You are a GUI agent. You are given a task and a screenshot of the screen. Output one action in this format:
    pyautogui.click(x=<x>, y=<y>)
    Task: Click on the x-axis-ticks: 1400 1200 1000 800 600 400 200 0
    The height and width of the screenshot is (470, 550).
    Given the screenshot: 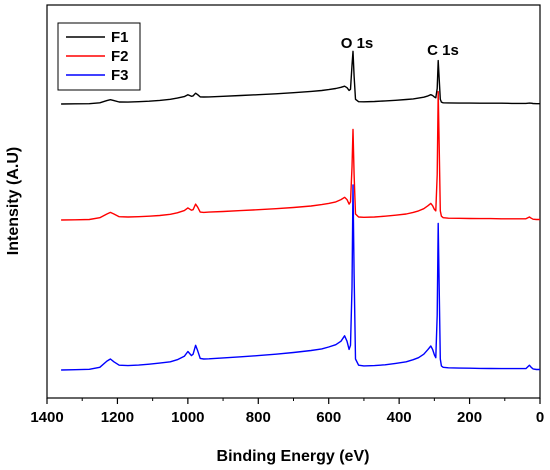 What is the action you would take?
    pyautogui.click(x=287, y=412)
    